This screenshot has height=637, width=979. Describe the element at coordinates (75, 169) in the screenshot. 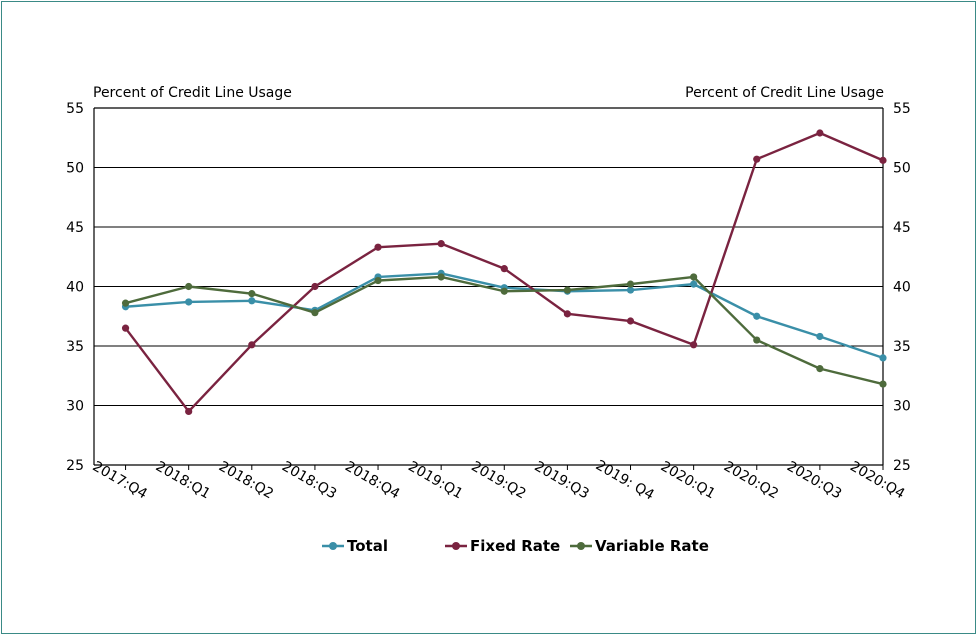

I see `y-tick-label-left: 50` at that location.